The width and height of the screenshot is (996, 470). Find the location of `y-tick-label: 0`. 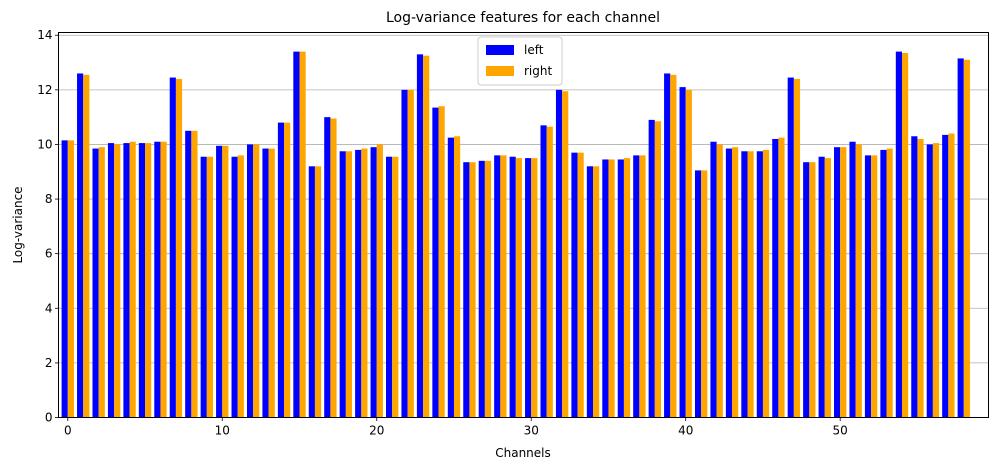

y-tick-label: 0 is located at coordinates (49, 418).